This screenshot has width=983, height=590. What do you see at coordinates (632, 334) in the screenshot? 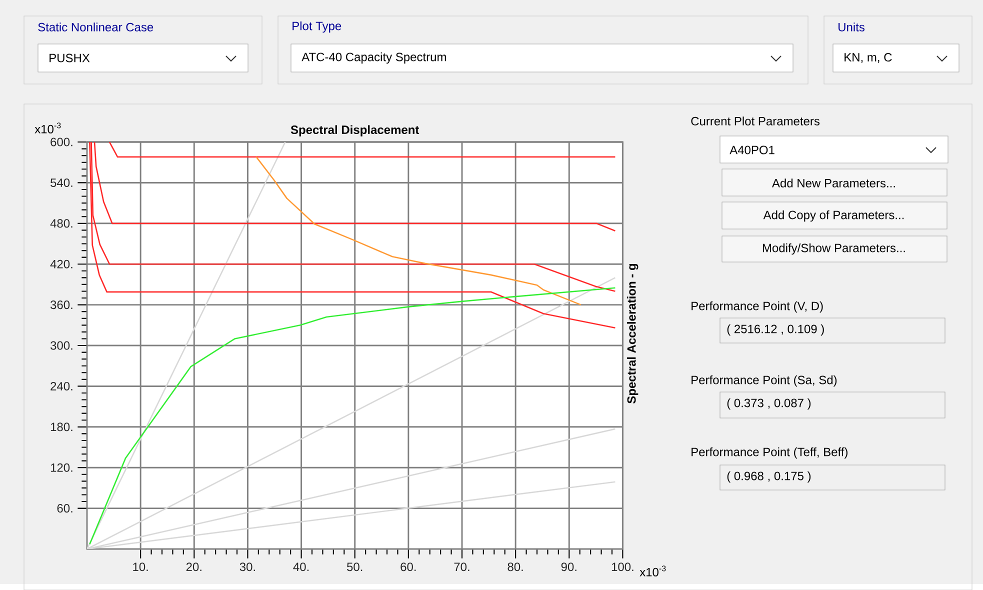
I see `y-axis-title: Spectral Acceleration - g` at bounding box center [632, 334].